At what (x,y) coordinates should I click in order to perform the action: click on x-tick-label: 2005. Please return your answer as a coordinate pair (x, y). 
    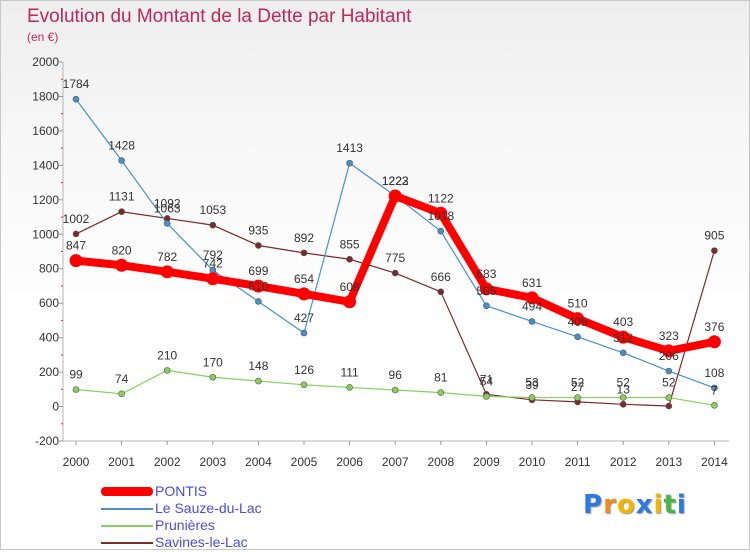
    Looking at the image, I should click on (304, 462).